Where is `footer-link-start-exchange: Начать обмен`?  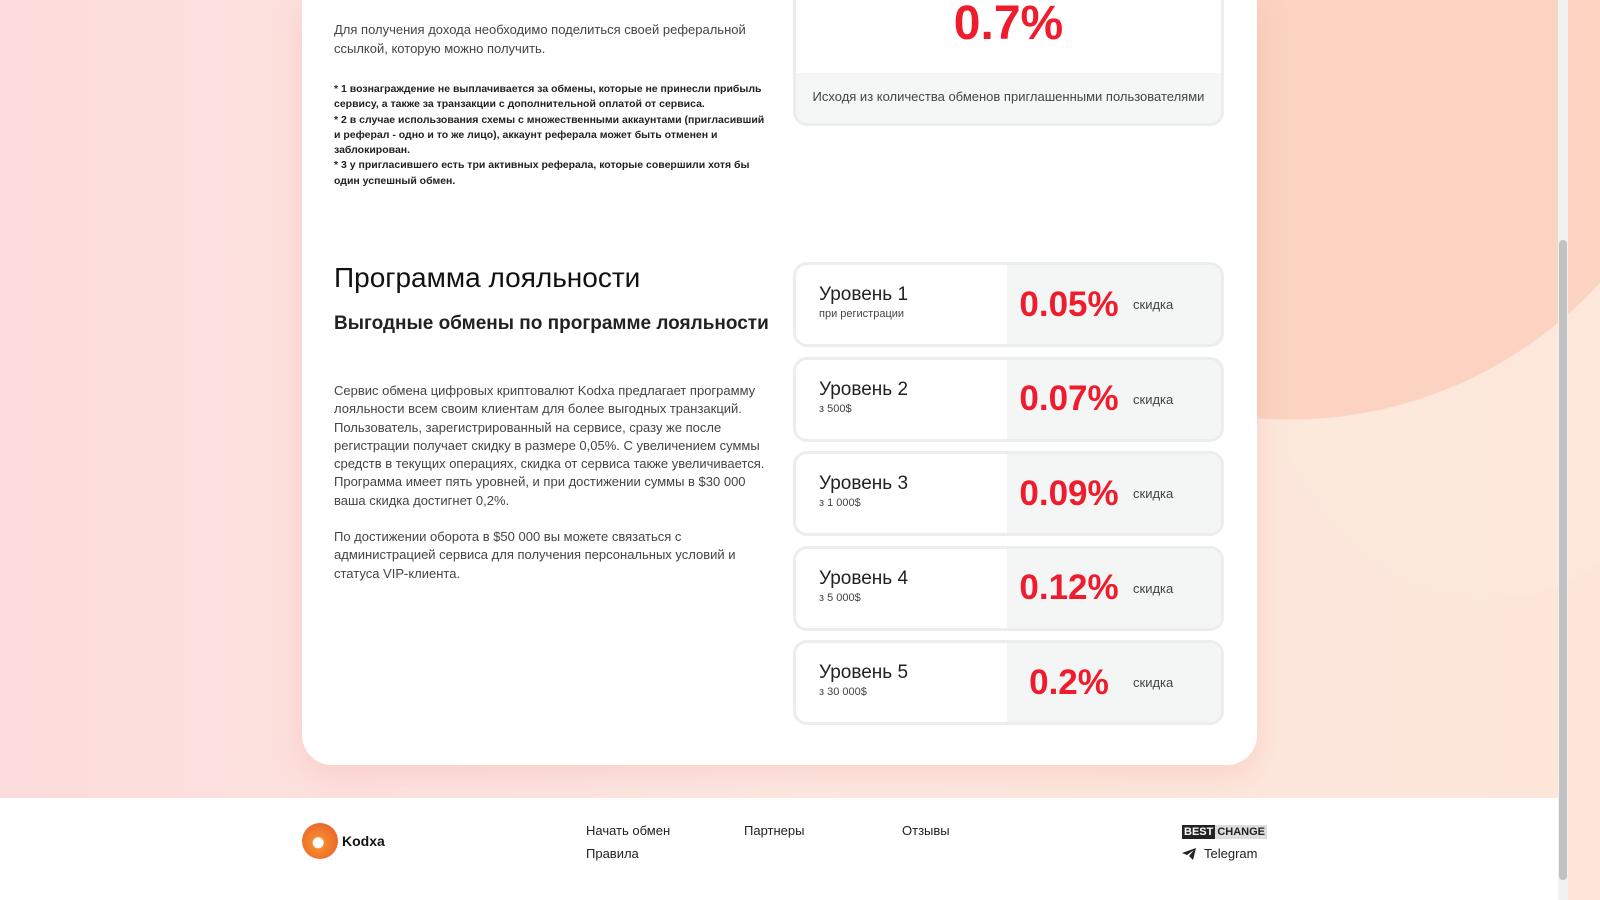 footer-link-start-exchange: Начать обмен is located at coordinates (628, 830).